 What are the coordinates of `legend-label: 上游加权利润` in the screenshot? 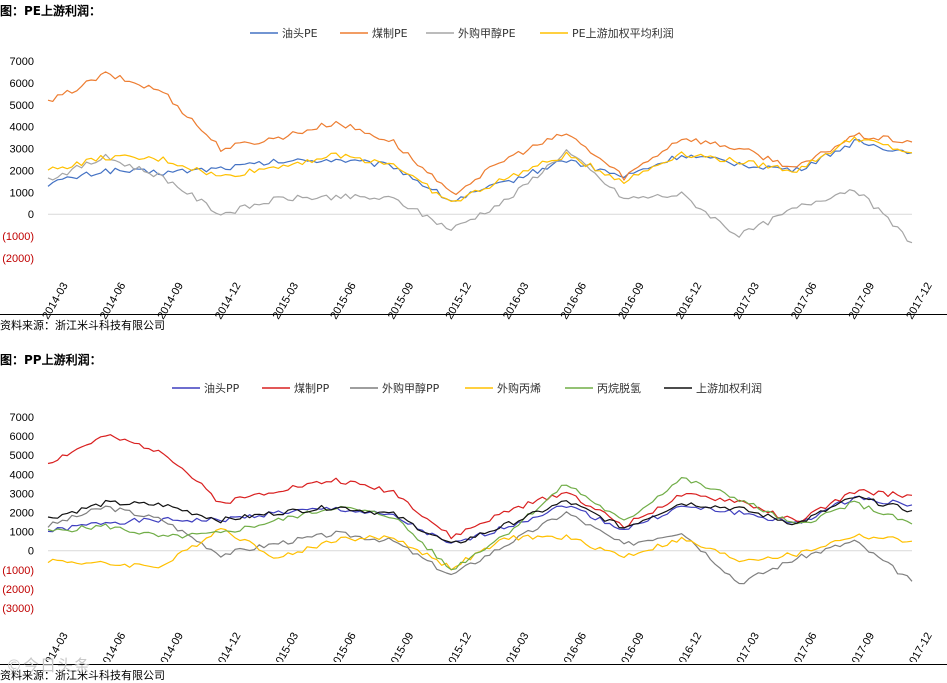 It's located at (729, 388).